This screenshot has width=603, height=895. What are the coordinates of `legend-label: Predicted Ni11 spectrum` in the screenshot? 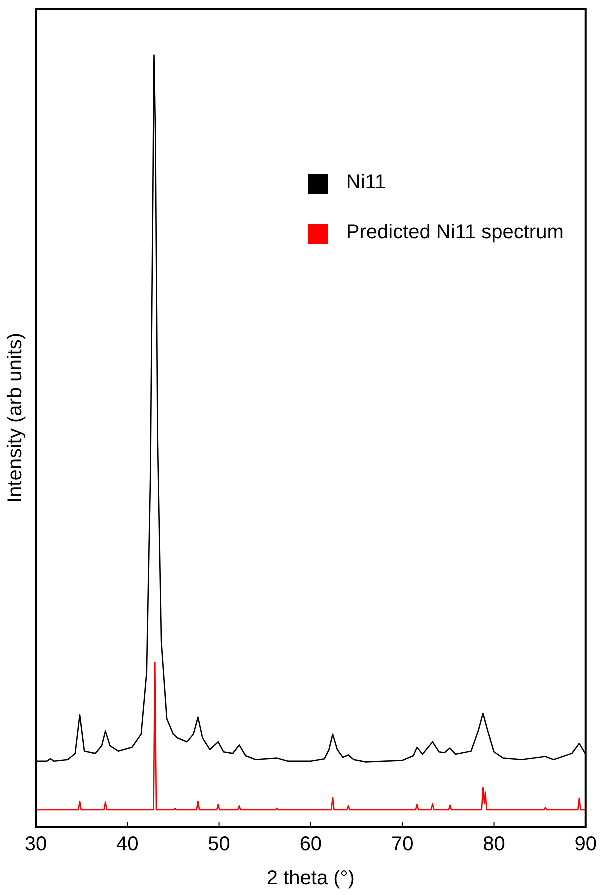 It's located at (455, 233).